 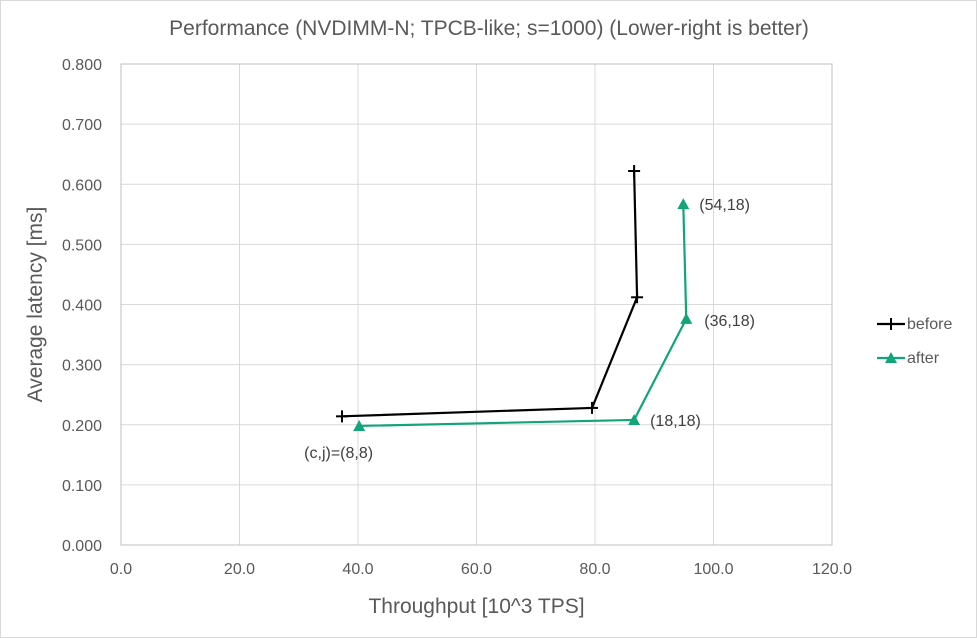 What do you see at coordinates (891, 357) in the screenshot?
I see `legend-marker-after` at bounding box center [891, 357].